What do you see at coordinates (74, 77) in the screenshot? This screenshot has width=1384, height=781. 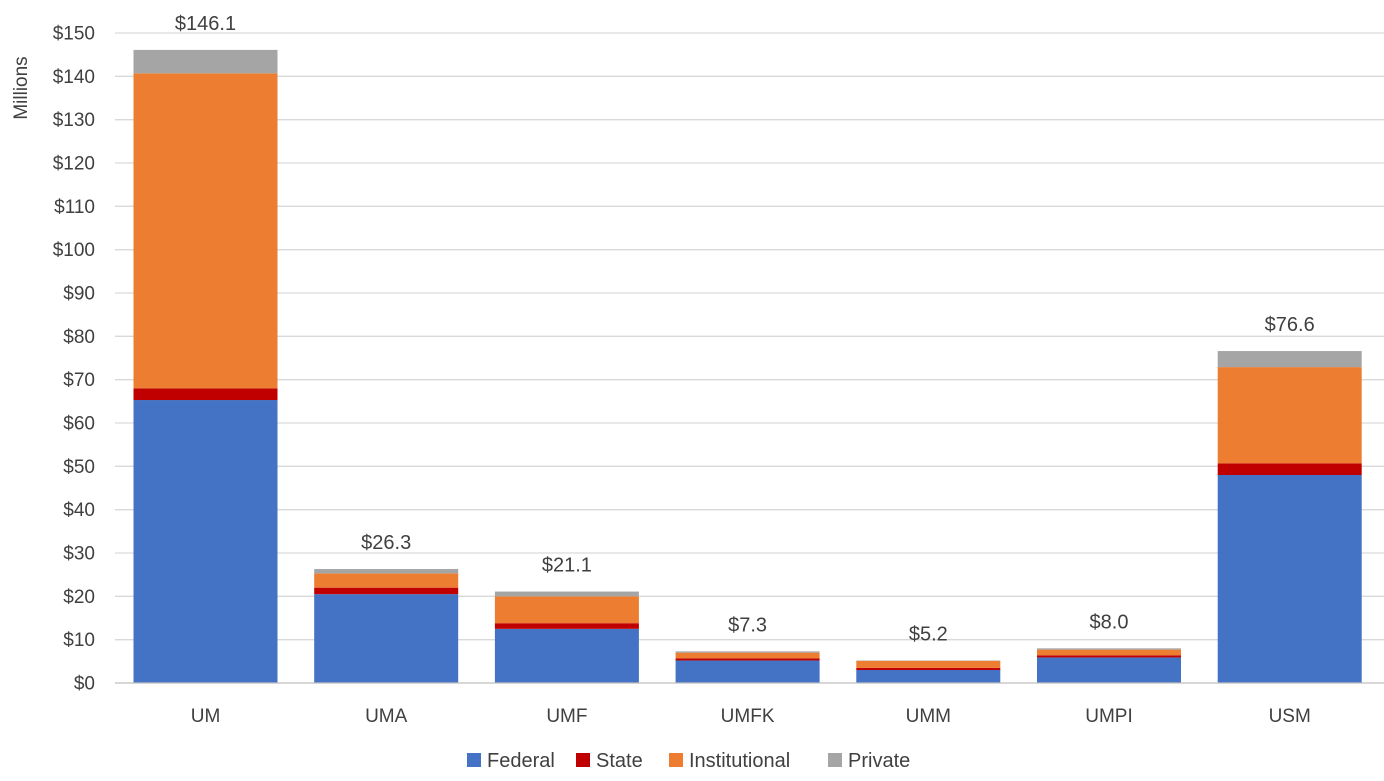 I see `y-tick-label: $140` at bounding box center [74, 77].